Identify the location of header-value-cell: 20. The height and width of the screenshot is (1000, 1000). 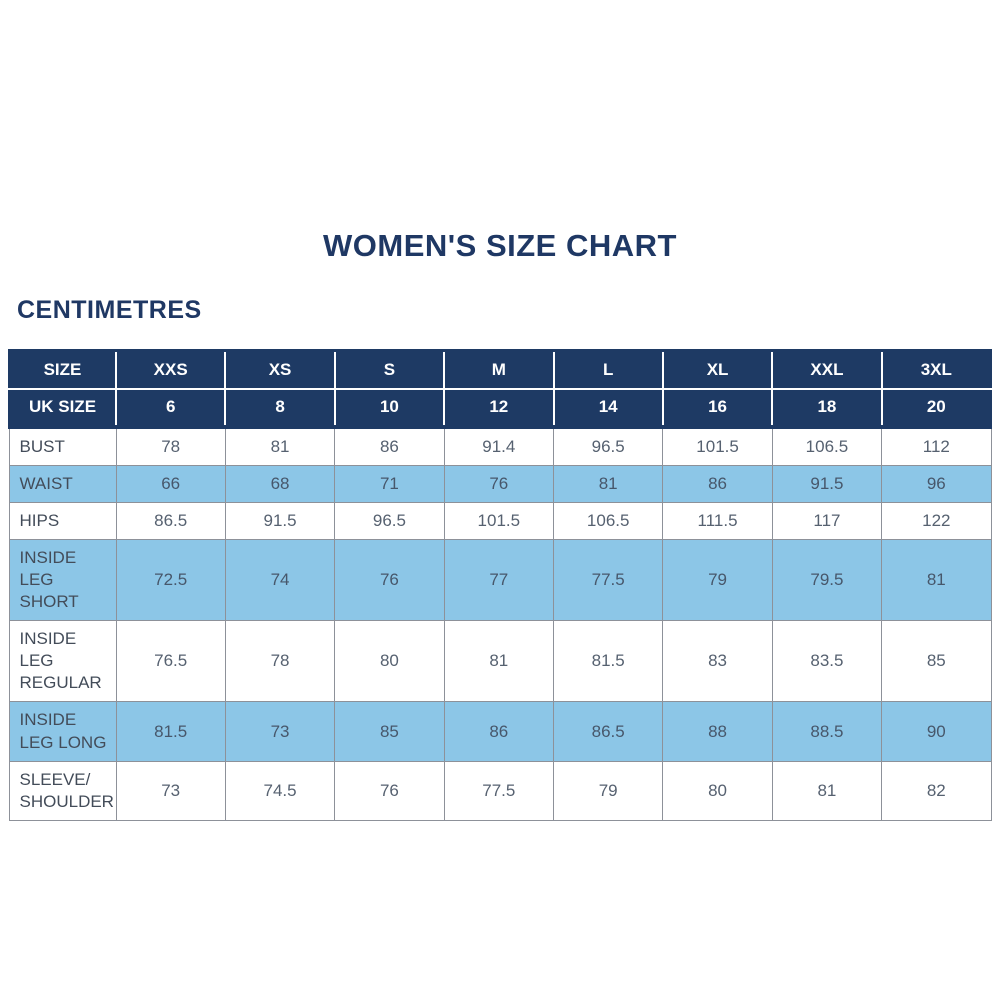
(936, 408).